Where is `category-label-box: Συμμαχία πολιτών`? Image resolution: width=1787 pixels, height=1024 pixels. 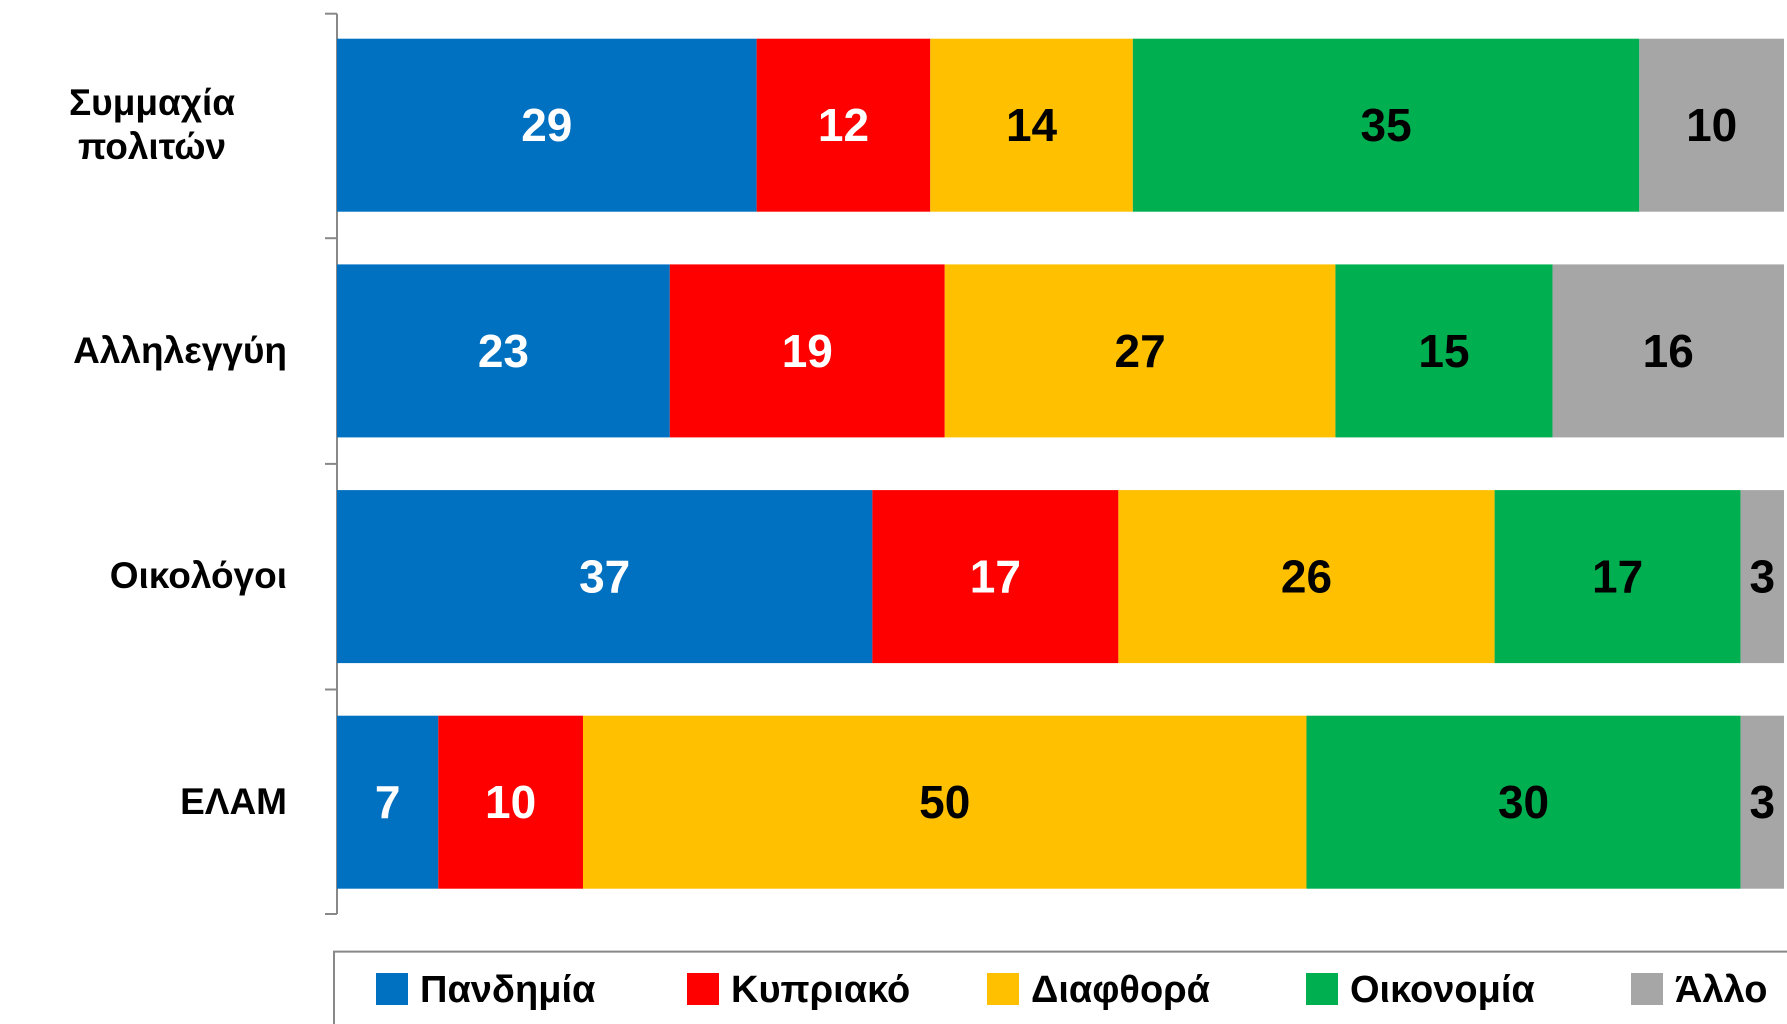 category-label-box: Συμμαχία πολιτών is located at coordinates (143, 125).